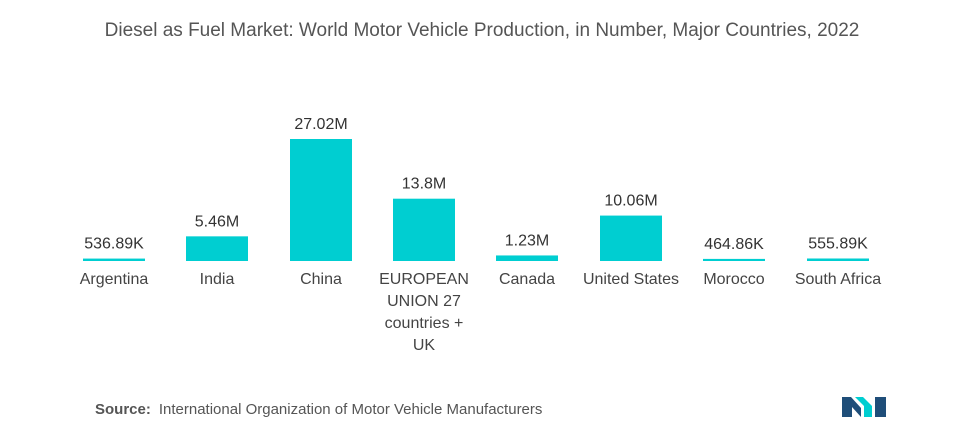 This screenshot has height=434, width=964. What do you see at coordinates (320, 124) in the screenshot?
I see `data-label-china: 27.02M` at bounding box center [320, 124].